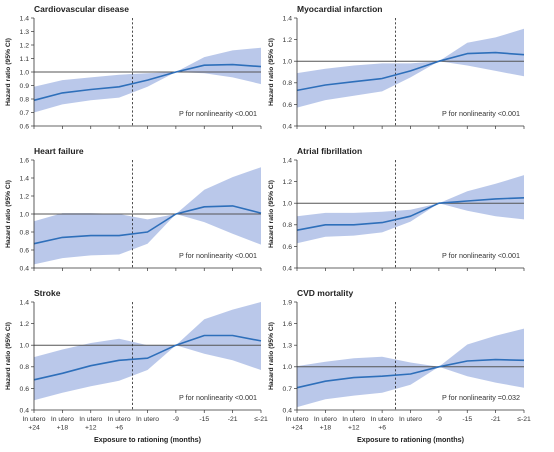  I want to click on panel-title: Atrial fibrillation, so click(329, 151).